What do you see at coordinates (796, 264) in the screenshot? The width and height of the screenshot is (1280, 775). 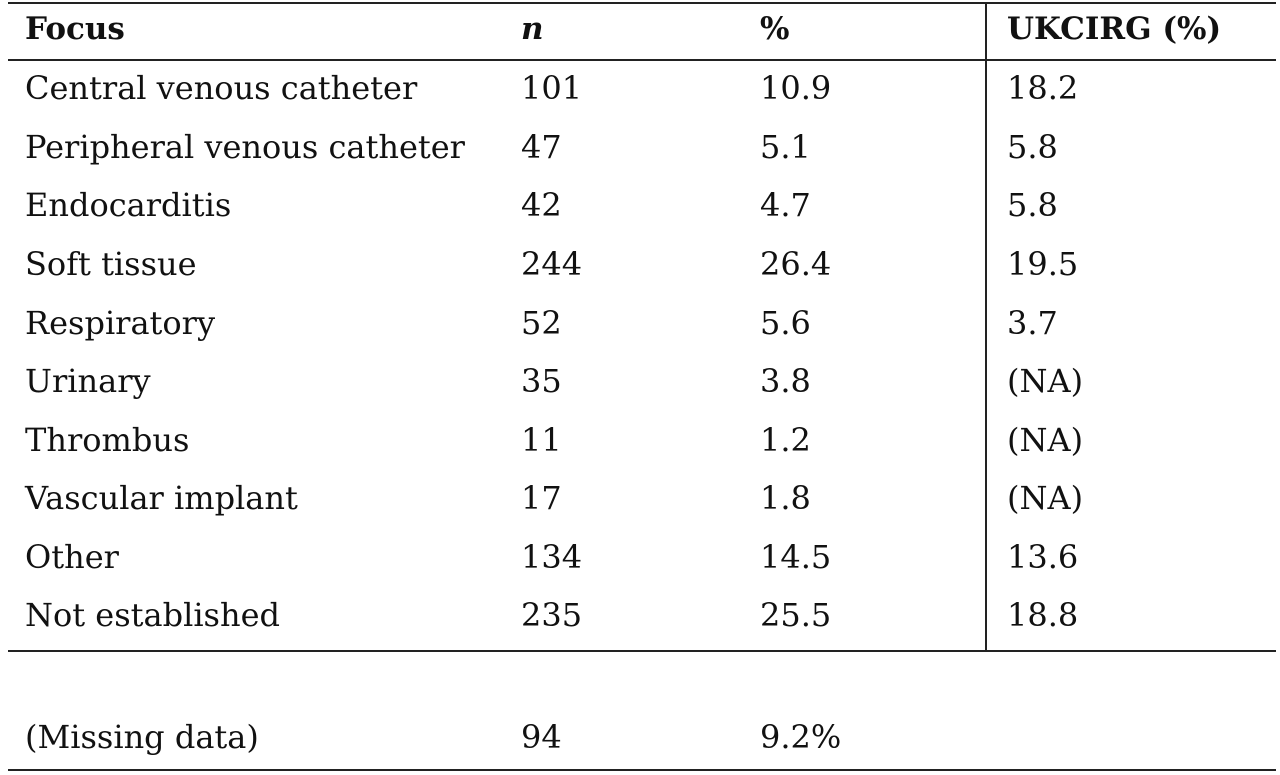 I see `cell-percent: 26.4` at bounding box center [796, 264].